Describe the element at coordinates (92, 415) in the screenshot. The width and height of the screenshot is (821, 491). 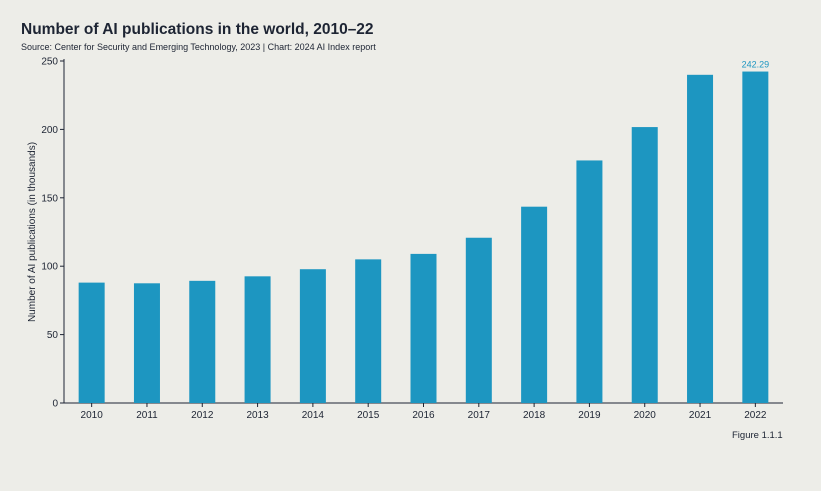
I see `x-tick-label: 2010` at that location.